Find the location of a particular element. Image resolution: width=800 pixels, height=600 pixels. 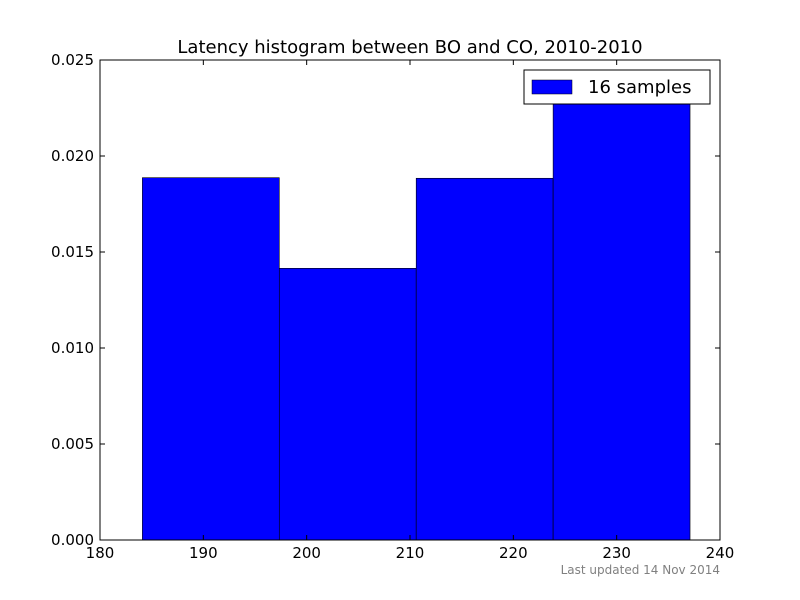

legend: 16 samples is located at coordinates (617, 87).